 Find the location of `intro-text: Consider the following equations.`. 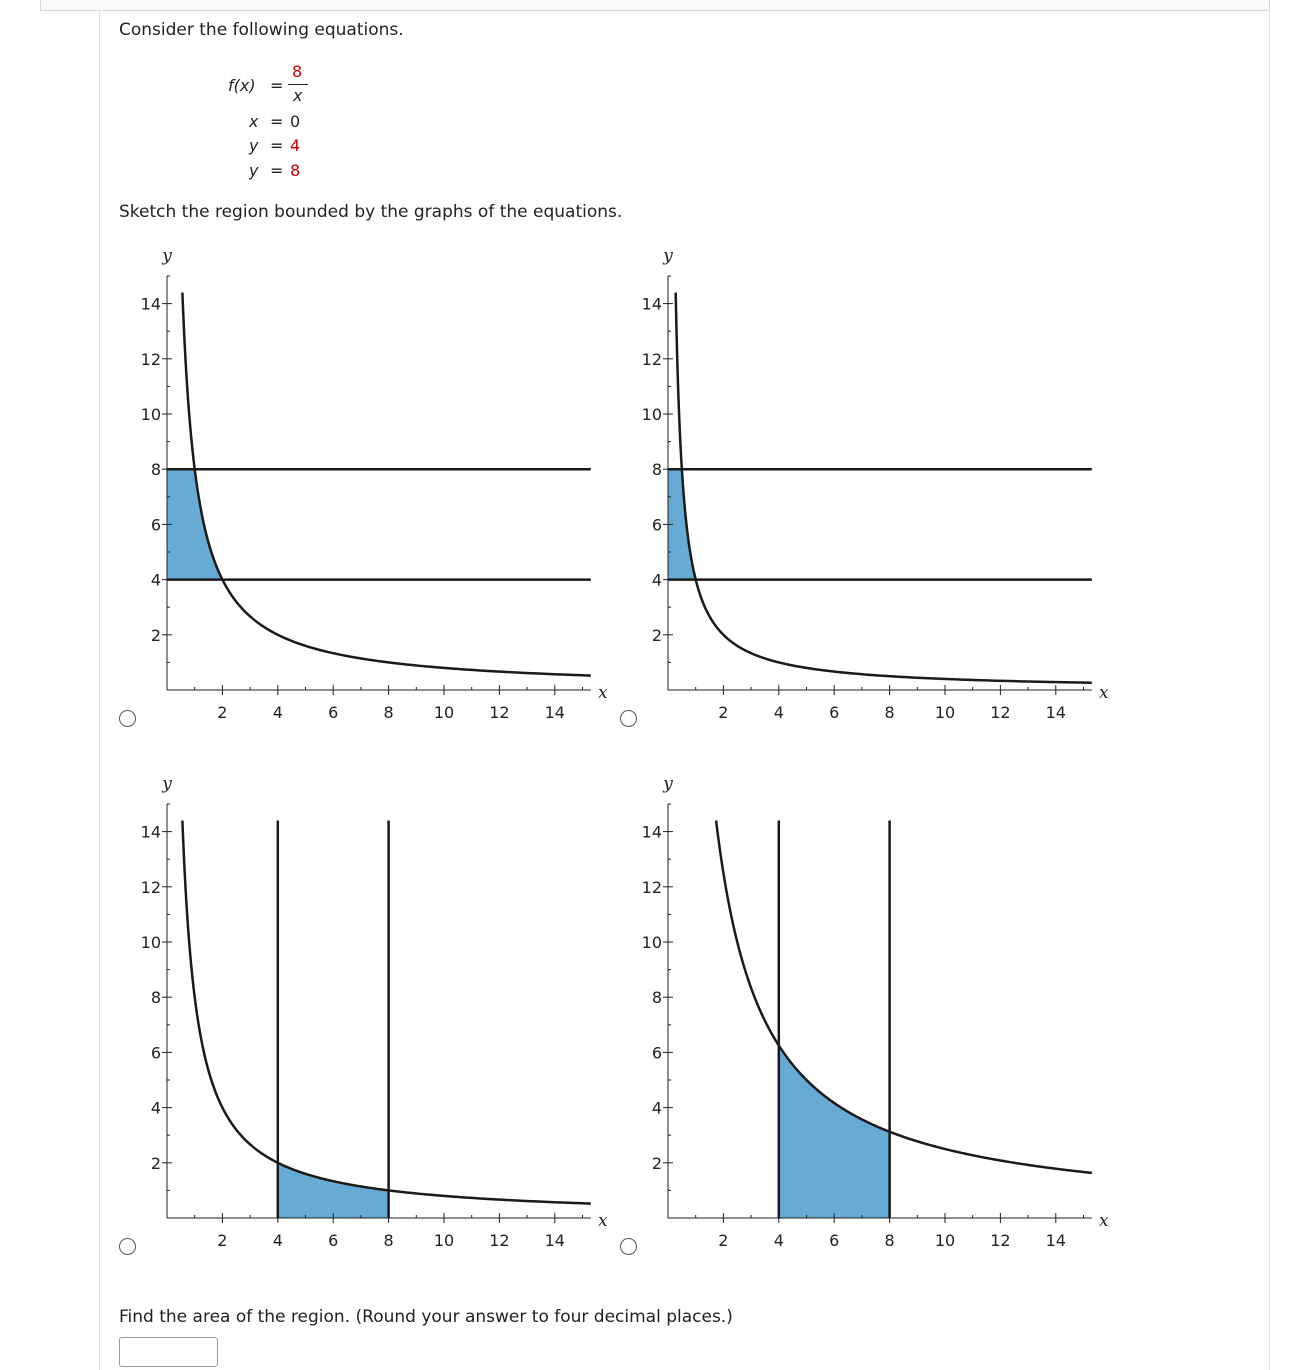

intro-text: Consider the following equations. is located at coordinates (261, 30).